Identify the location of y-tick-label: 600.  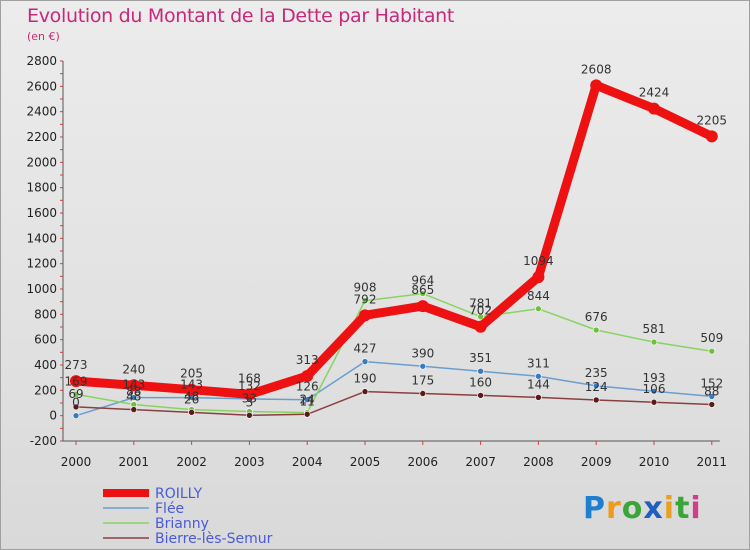
(45, 340).